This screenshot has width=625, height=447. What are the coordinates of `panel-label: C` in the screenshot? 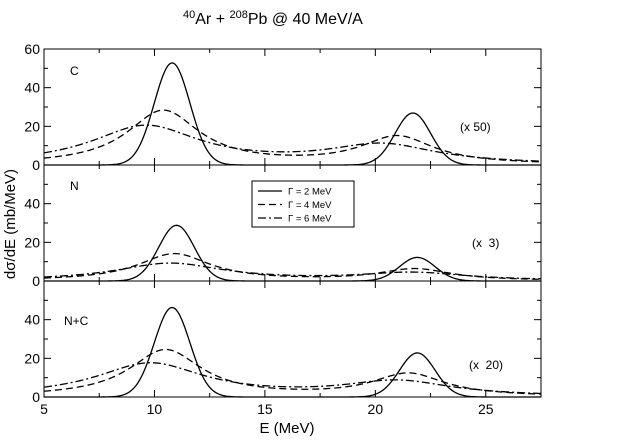 It's located at (74, 71).